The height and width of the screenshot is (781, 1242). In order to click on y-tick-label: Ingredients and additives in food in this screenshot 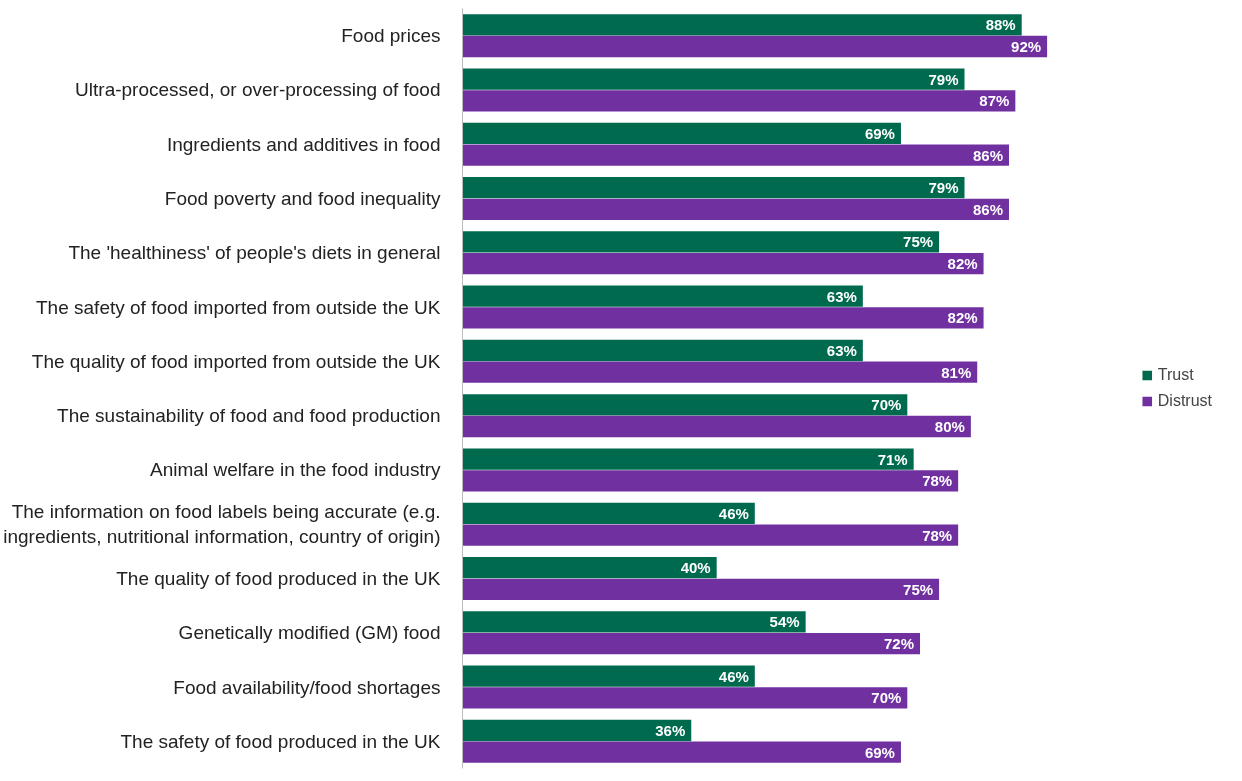, I will do `click(303, 144)`.